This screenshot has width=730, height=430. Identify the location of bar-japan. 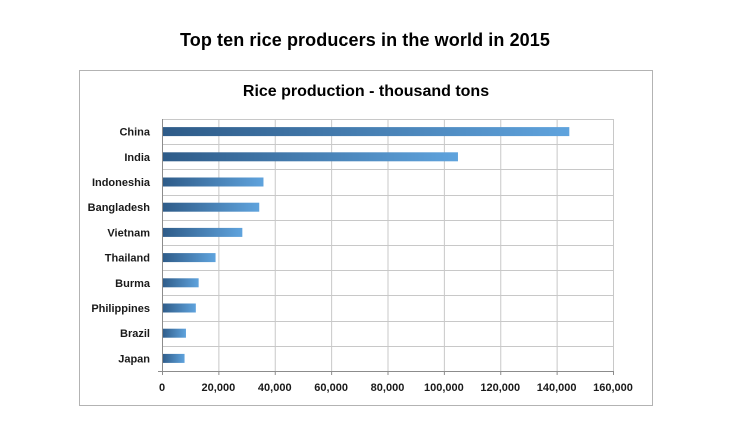
(173, 358).